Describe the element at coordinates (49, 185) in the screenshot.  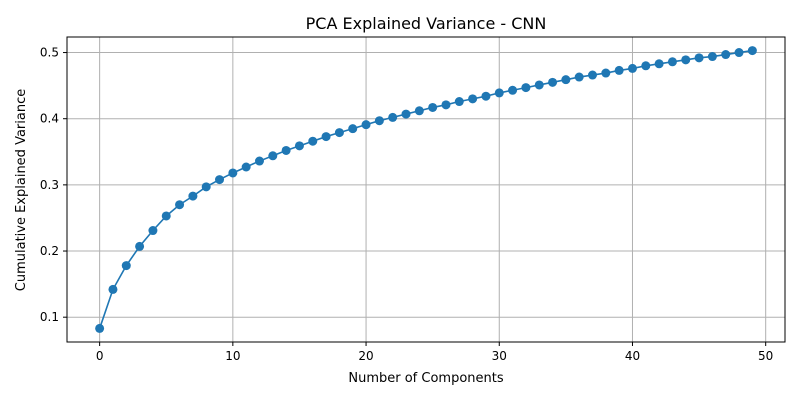
I see `y-tick-label: 0.3` at that location.